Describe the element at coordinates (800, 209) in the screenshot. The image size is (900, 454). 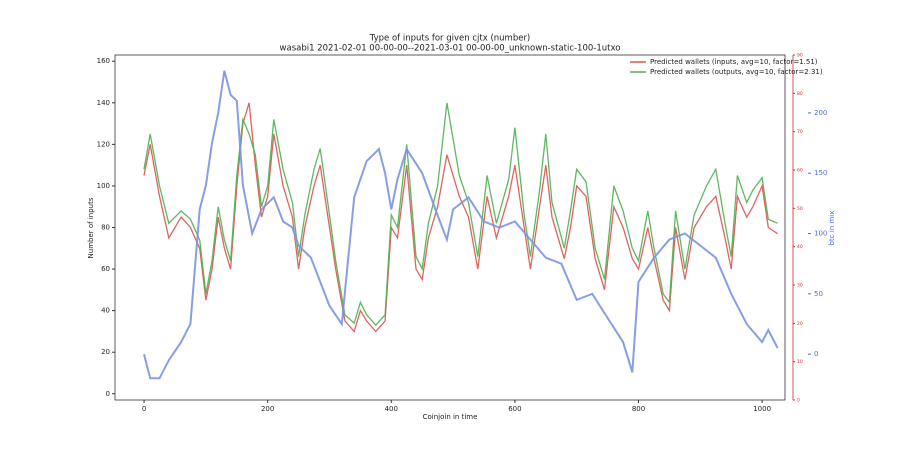
I see `y3-tick-label: 50` at that location.